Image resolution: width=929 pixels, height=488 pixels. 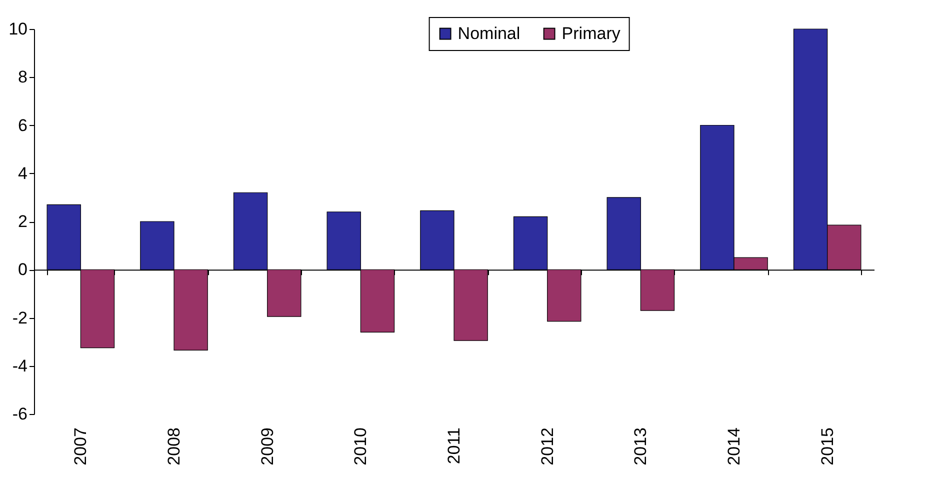 What do you see at coordinates (489, 33) in the screenshot?
I see `legend-label: Nominal` at bounding box center [489, 33].